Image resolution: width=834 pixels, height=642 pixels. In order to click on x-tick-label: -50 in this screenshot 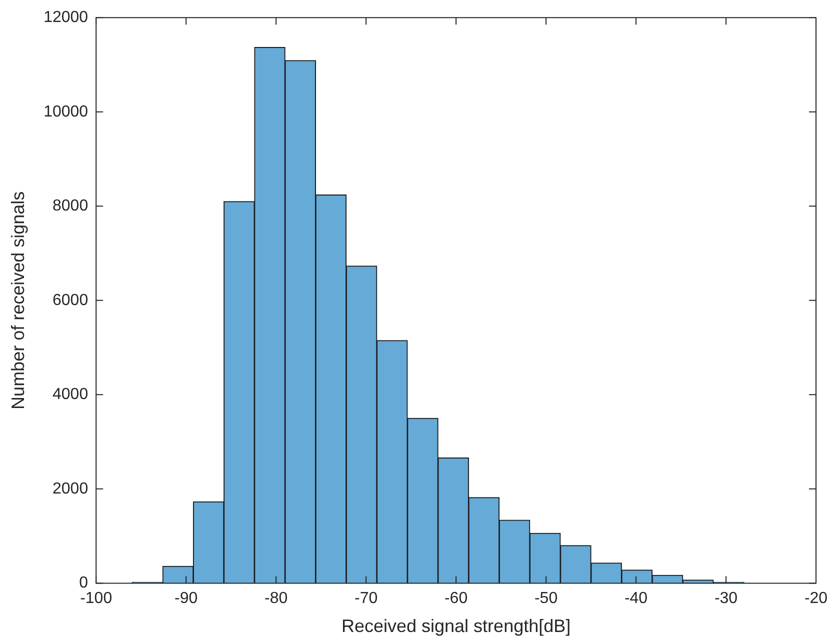, I will do `click(546, 599)`.